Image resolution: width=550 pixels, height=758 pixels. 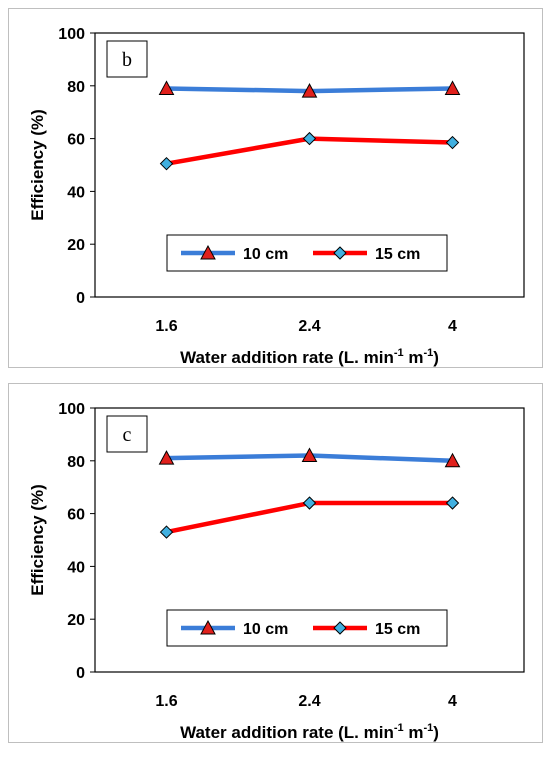 I want to click on panel-label: b, so click(x=127, y=60).